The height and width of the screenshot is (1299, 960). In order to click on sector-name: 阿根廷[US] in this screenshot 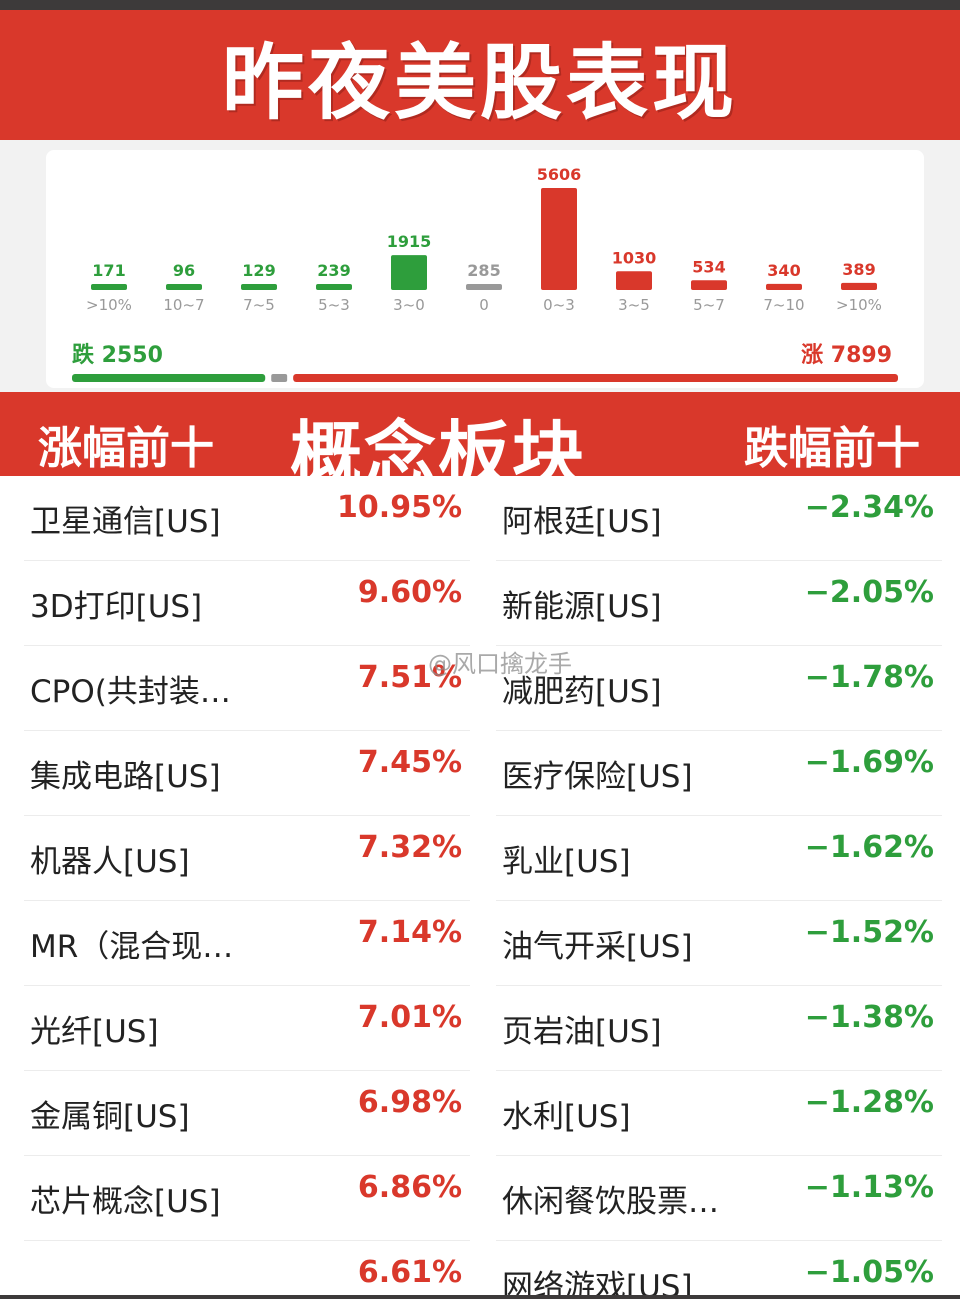, I will do `click(582, 522)`.